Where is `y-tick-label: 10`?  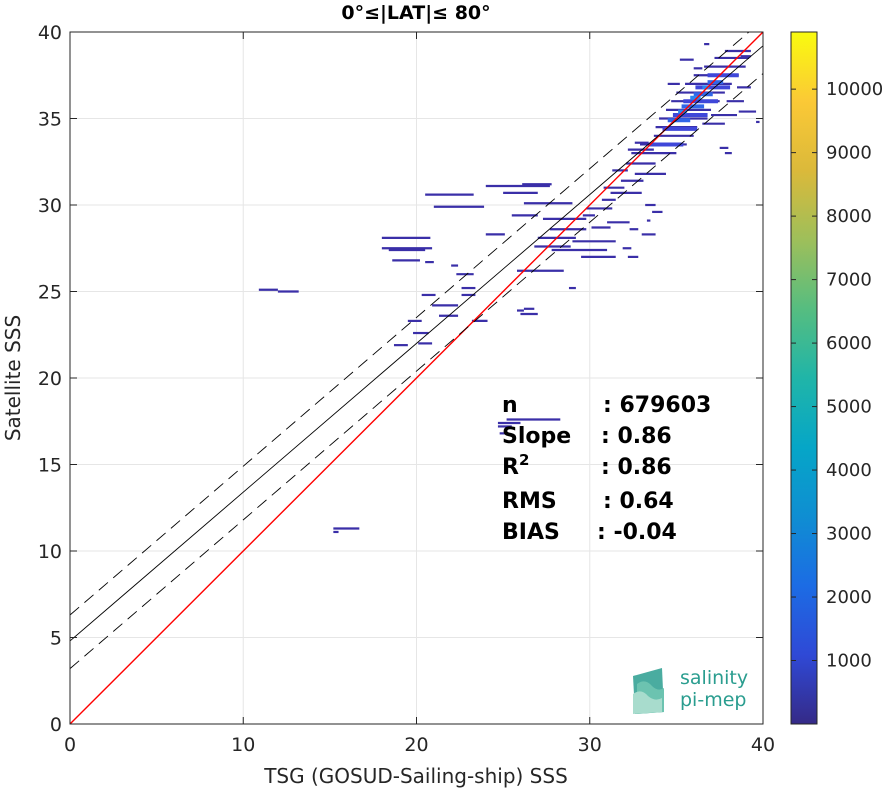
y-tick-label: 10 is located at coordinates (50, 552).